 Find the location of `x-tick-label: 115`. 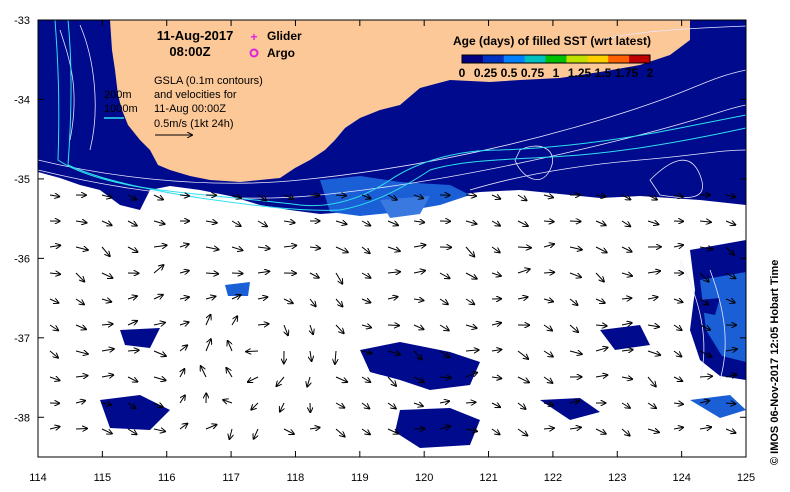

x-tick-label: 115 is located at coordinates (103, 478).